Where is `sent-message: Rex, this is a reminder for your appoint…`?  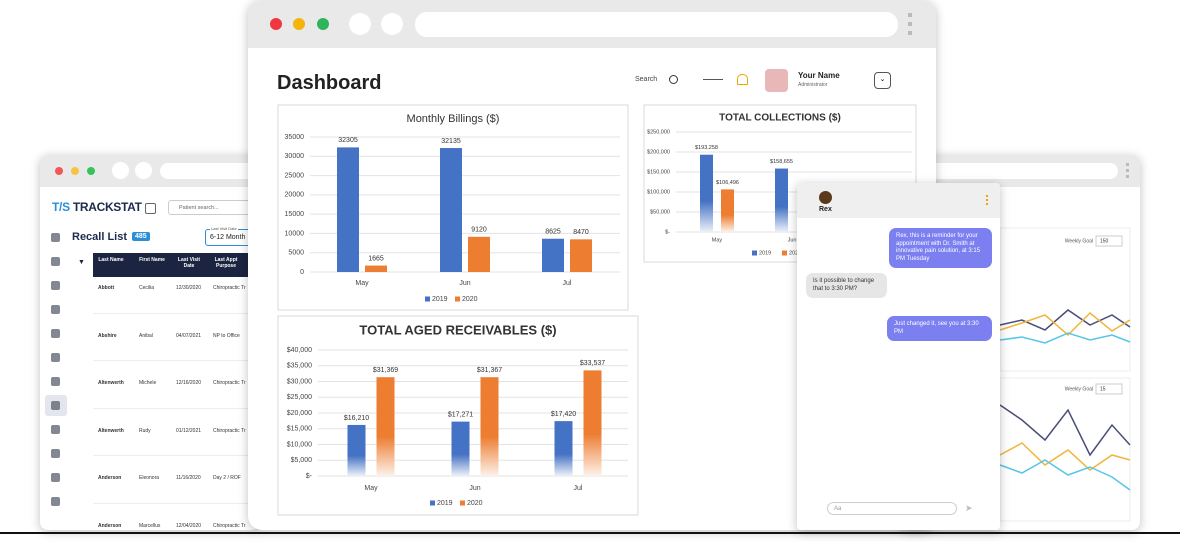
sent-message: Rex, this is a reminder for your appoint… is located at coordinates (940, 248).